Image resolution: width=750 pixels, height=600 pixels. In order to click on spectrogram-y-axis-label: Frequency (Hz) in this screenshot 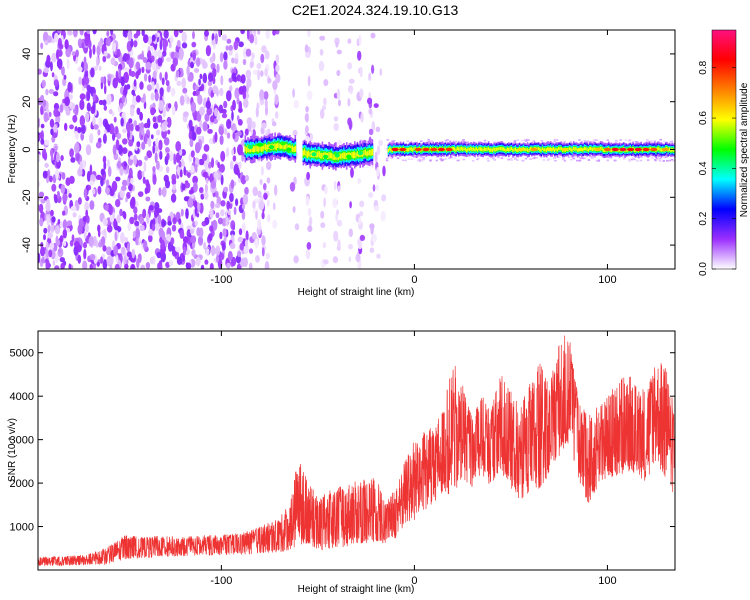, I will do `click(12, 149)`.